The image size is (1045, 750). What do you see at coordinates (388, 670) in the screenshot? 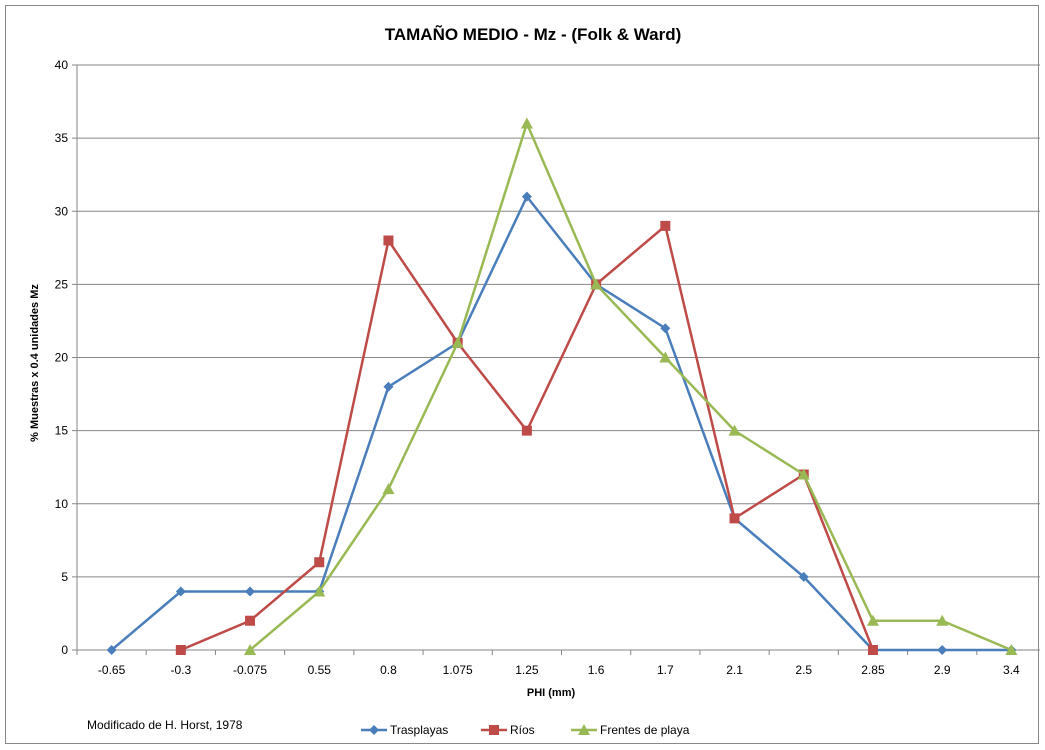
I see `x-tick-label: 0.8` at bounding box center [388, 670].